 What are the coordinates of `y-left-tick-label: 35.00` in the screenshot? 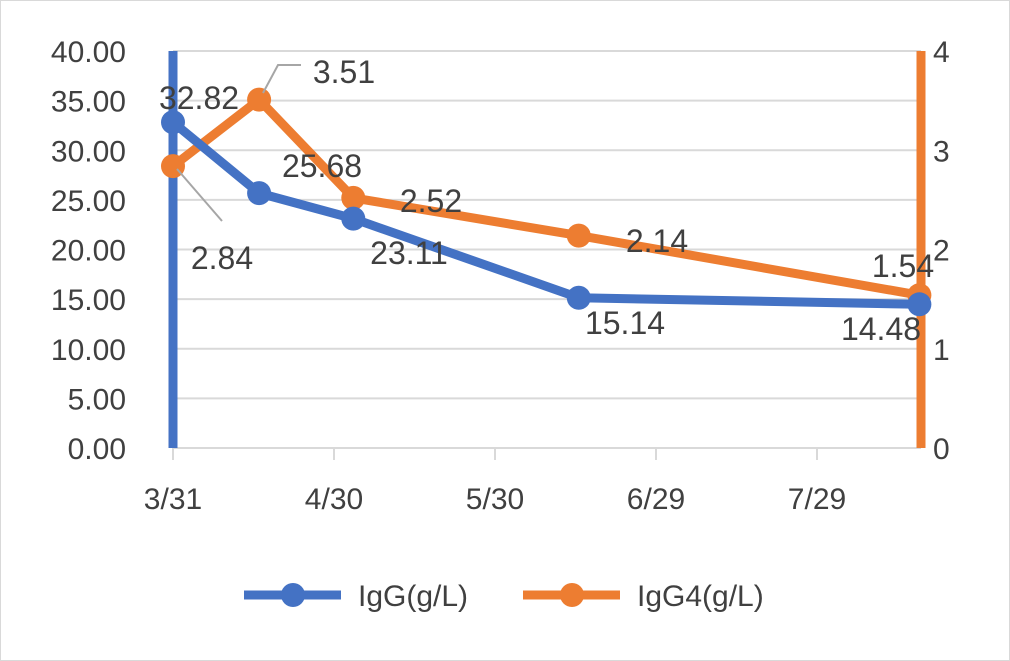 It's located at (88, 102).